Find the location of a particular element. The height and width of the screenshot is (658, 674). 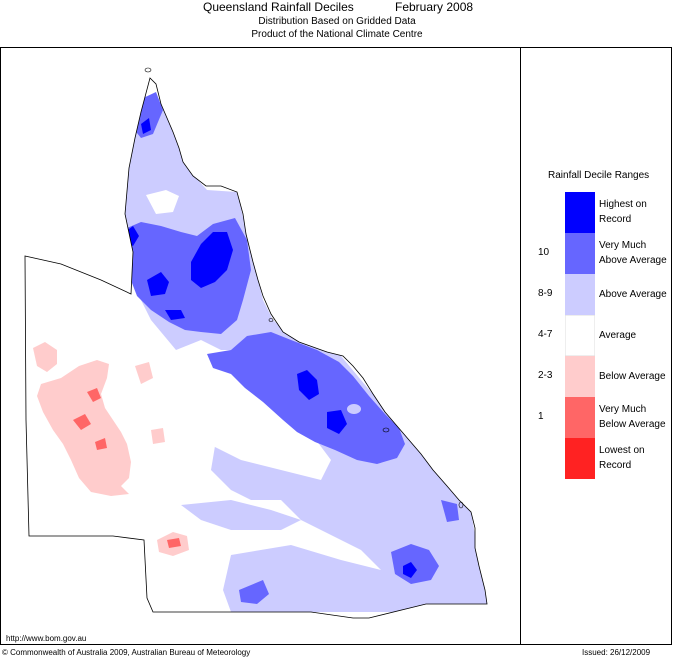

legend-label: Above Average is located at coordinates (636, 294).